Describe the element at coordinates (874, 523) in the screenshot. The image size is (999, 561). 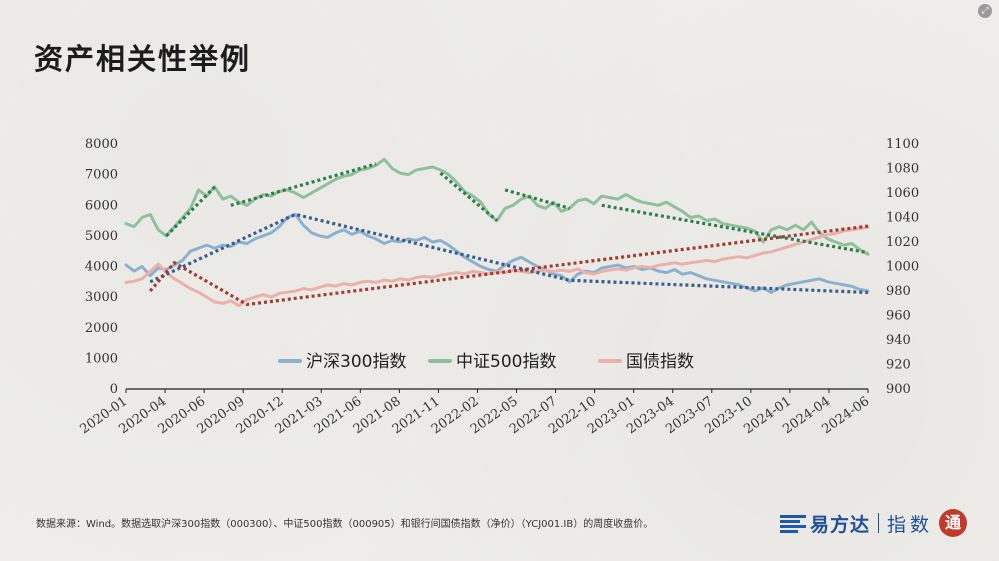
I see `brand-logo: 易方达 指数 通` at that location.